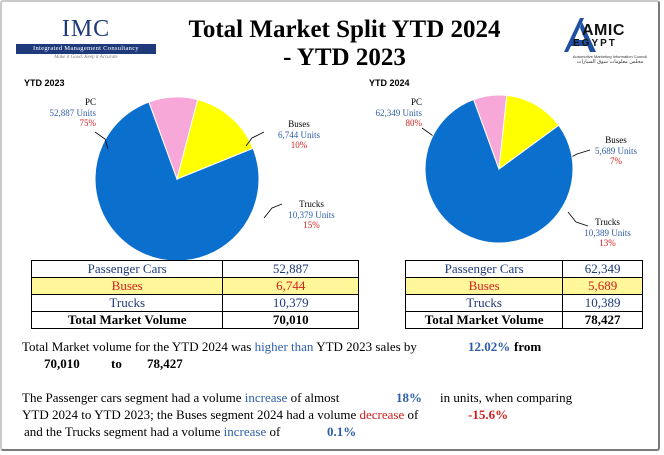 The width and height of the screenshot is (664, 455). I want to click on row-value: 78,427, so click(602, 320).